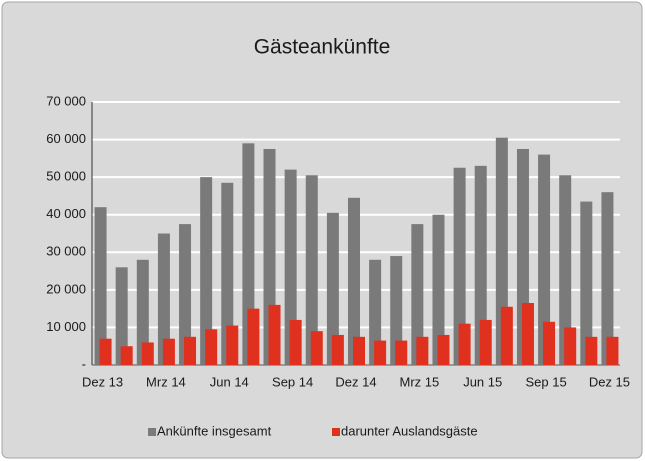 The height and width of the screenshot is (461, 645). What do you see at coordinates (409, 430) in the screenshot?
I see `legend-label: darunter Auslandsgäste` at bounding box center [409, 430].